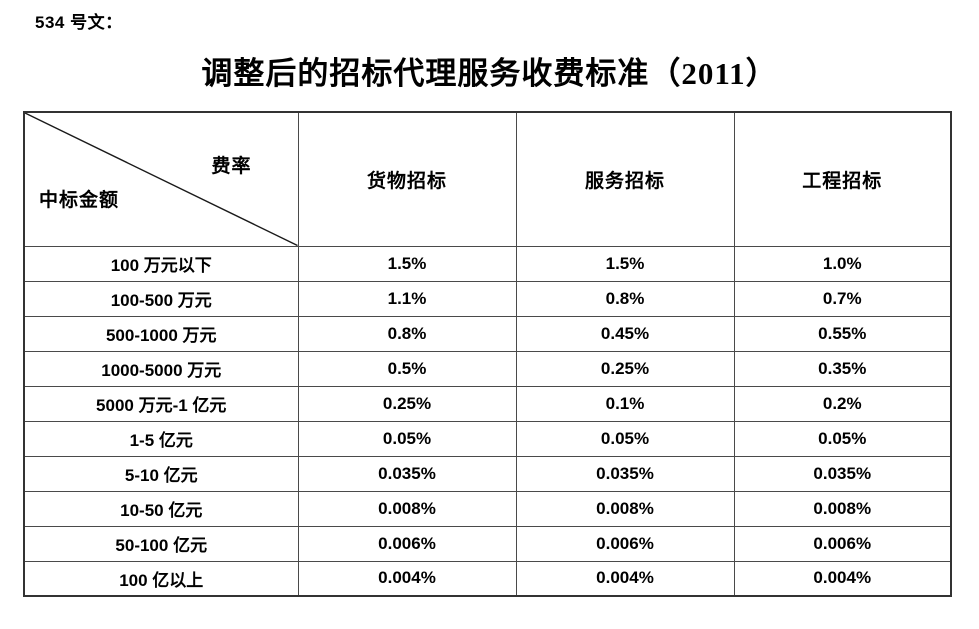 Image resolution: width=979 pixels, height=629 pixels. What do you see at coordinates (625, 179) in the screenshot?
I see `column-header-services: 服务招标` at bounding box center [625, 179].